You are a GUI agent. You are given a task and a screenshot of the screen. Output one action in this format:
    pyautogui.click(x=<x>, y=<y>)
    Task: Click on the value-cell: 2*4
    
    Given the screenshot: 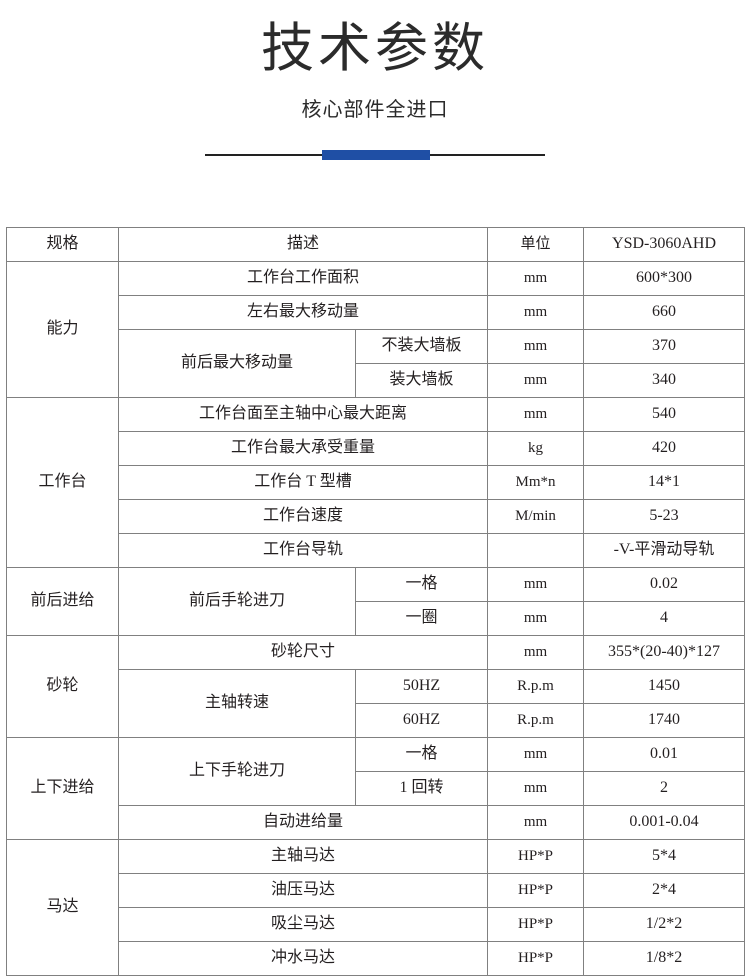 What is the action you would take?
    pyautogui.click(x=664, y=890)
    